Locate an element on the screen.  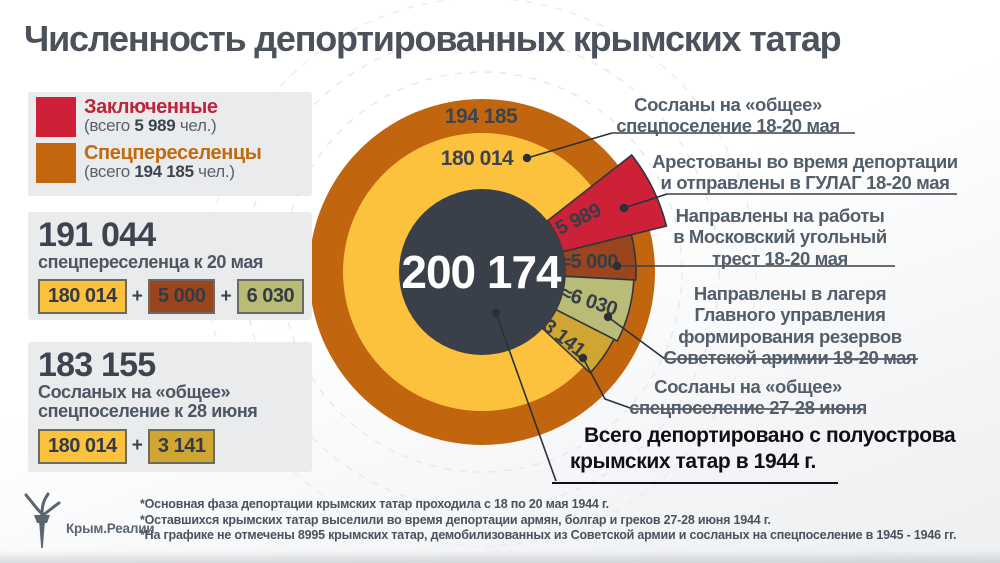
panel-may-total: 191 044 is located at coordinates (97, 235).